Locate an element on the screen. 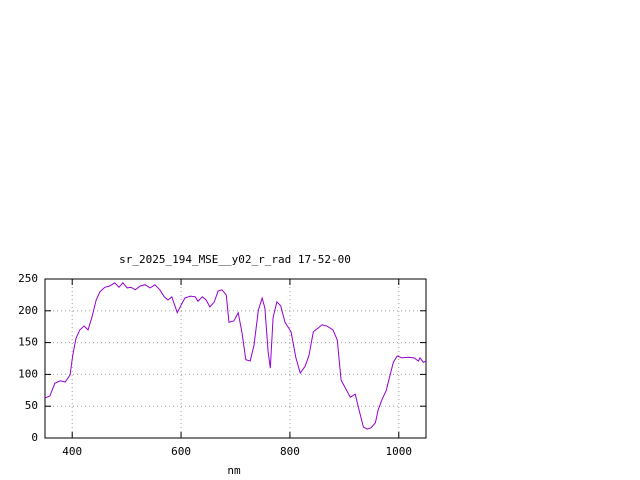  y-tick-label: 200 is located at coordinates (28, 310).